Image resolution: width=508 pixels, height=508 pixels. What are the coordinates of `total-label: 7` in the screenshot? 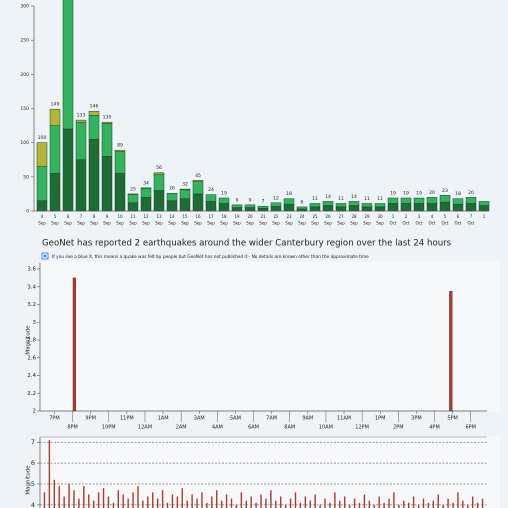 It's located at (263, 202).